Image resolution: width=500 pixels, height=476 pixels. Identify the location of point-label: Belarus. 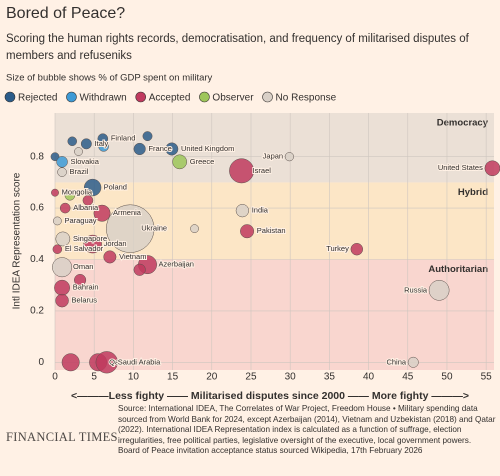
(85, 300).